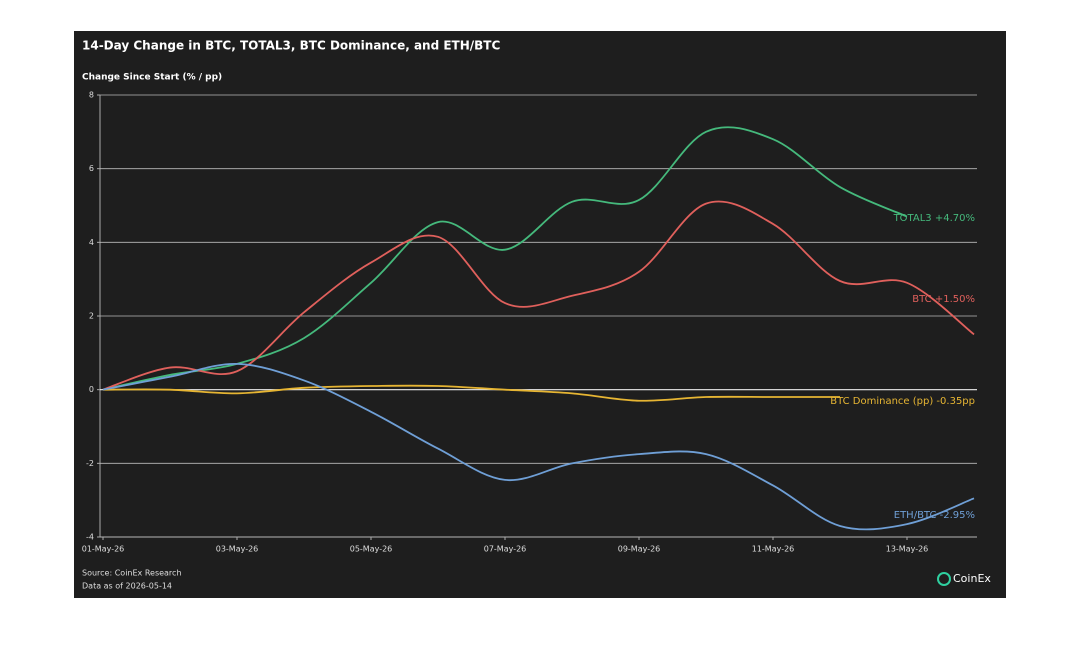 The width and height of the screenshot is (1080, 648). Describe the element at coordinates (91, 316) in the screenshot. I see `y-tick-label: 2` at that location.